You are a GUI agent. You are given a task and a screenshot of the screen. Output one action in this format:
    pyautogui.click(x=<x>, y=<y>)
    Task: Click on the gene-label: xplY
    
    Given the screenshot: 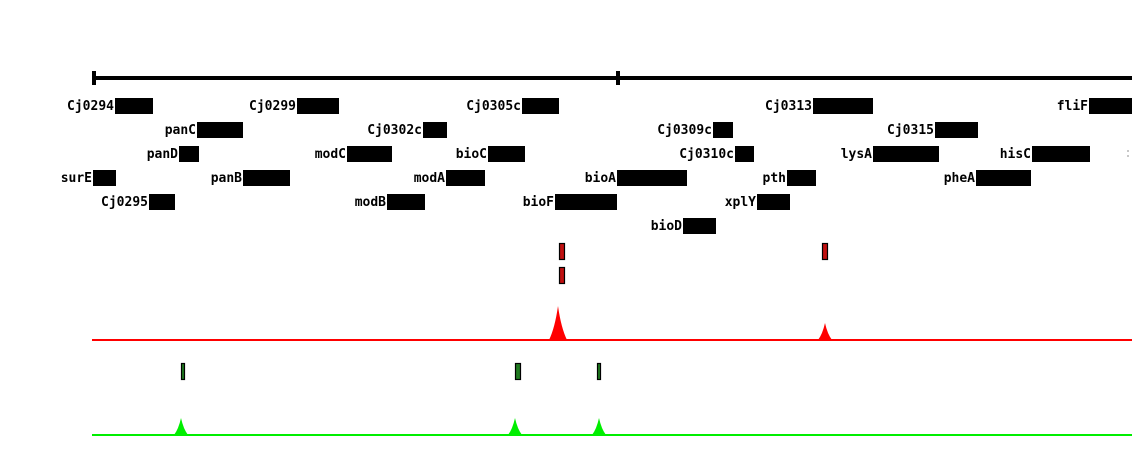 What is the action you would take?
    pyautogui.click(x=740, y=202)
    